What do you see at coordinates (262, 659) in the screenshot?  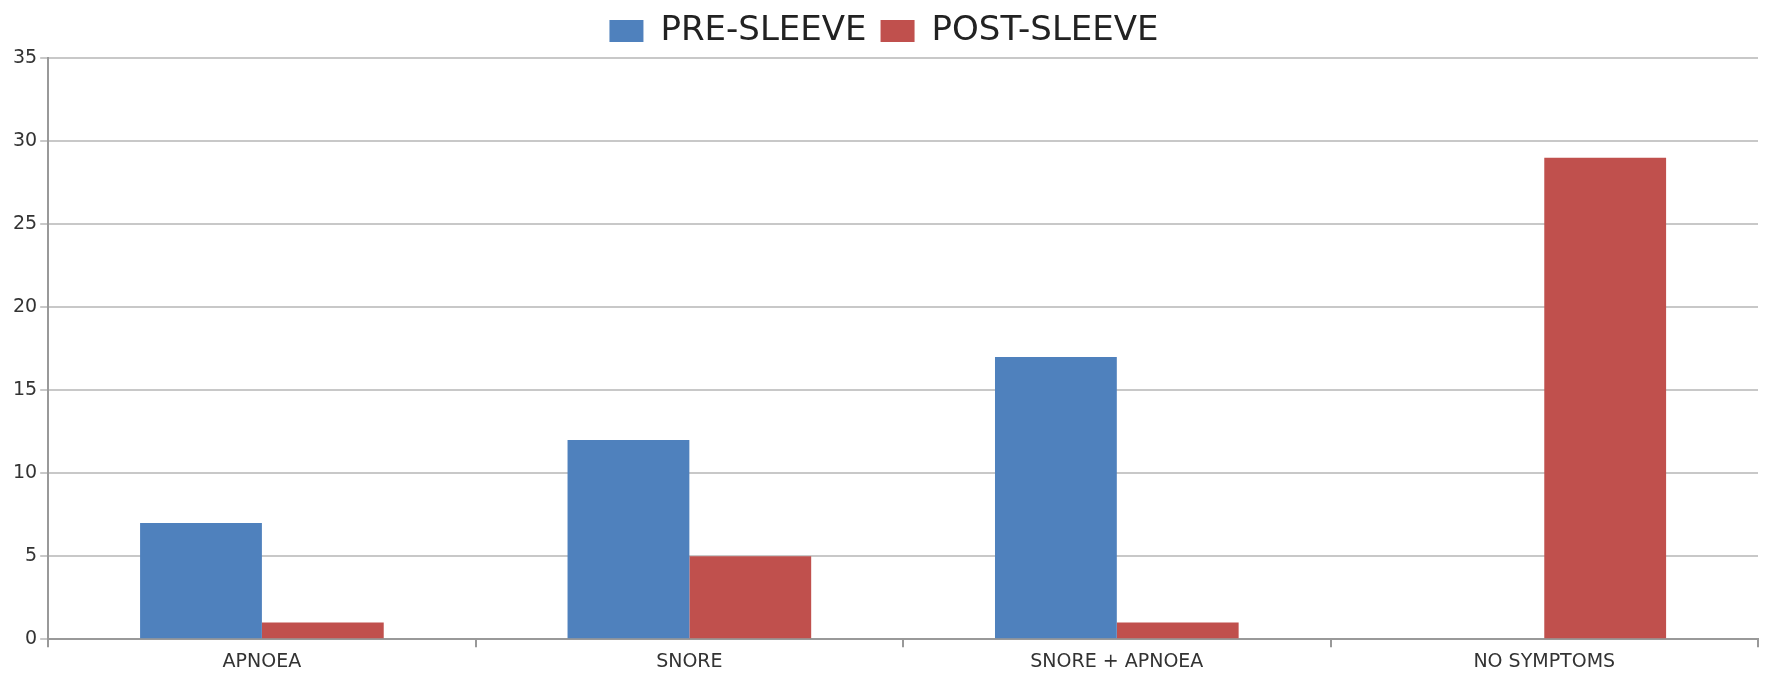 I see `x-tick-label: APNOEA` at bounding box center [262, 659].